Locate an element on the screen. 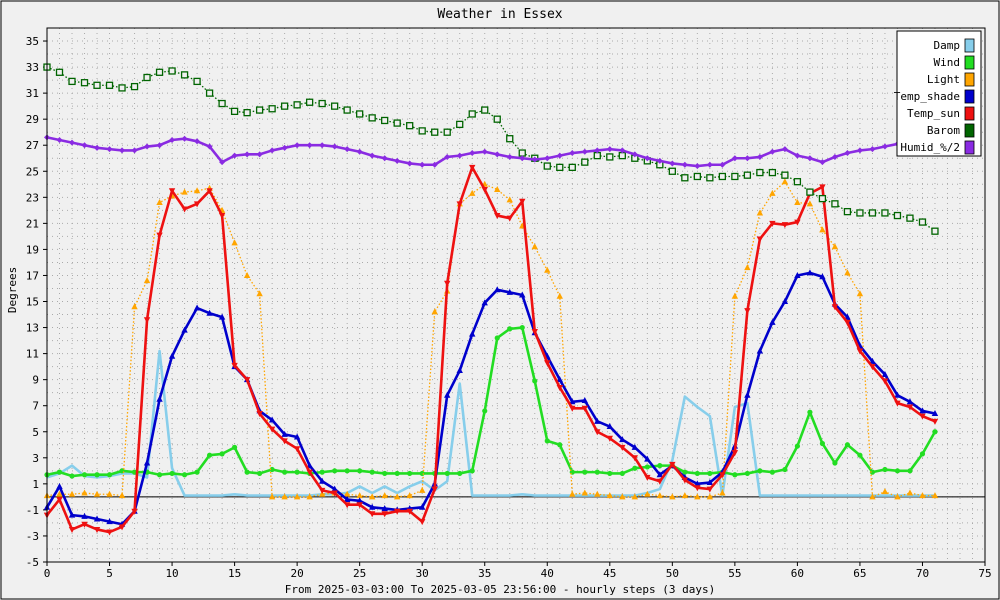 The width and height of the screenshot is (1000, 600). y-tick-label: 31 is located at coordinates (32, 93).